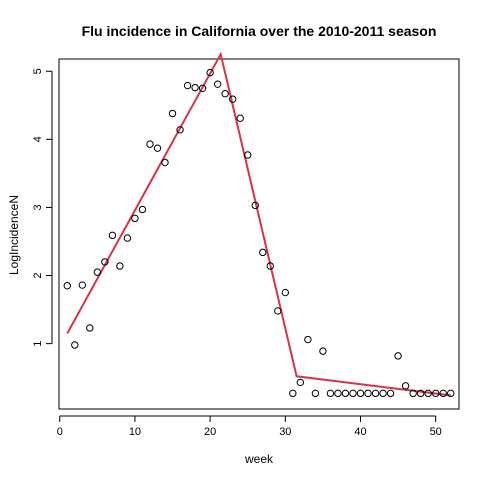 Image resolution: width=480 pixels, height=480 pixels. Describe the element at coordinates (285, 432) in the screenshot. I see `x-tick-label: 30` at that location.